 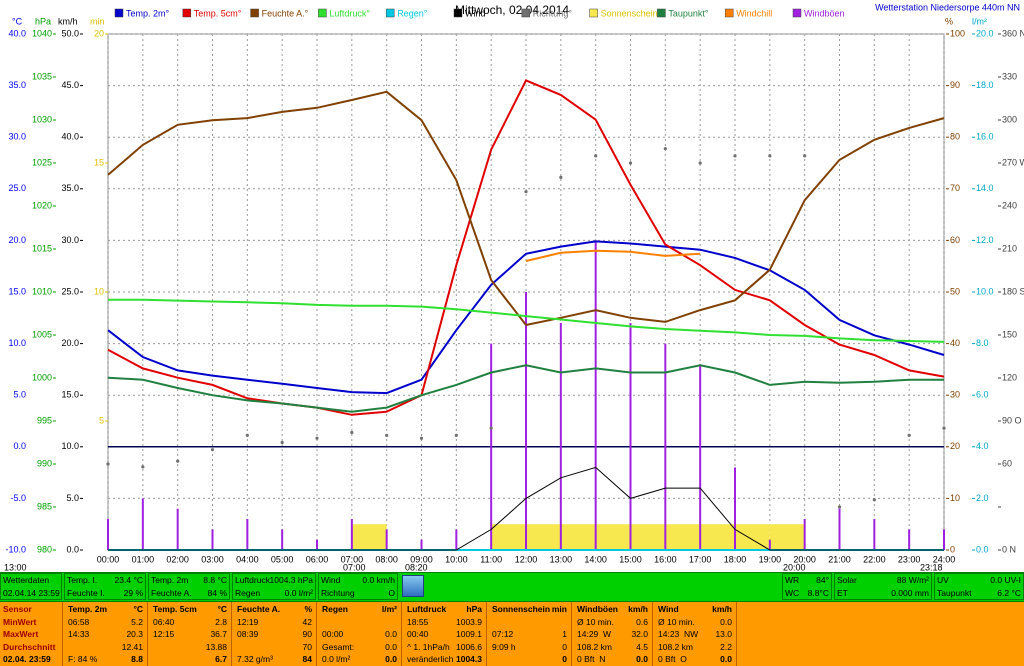 I want to click on y-tick-label: 20, so click(x=955, y=446).